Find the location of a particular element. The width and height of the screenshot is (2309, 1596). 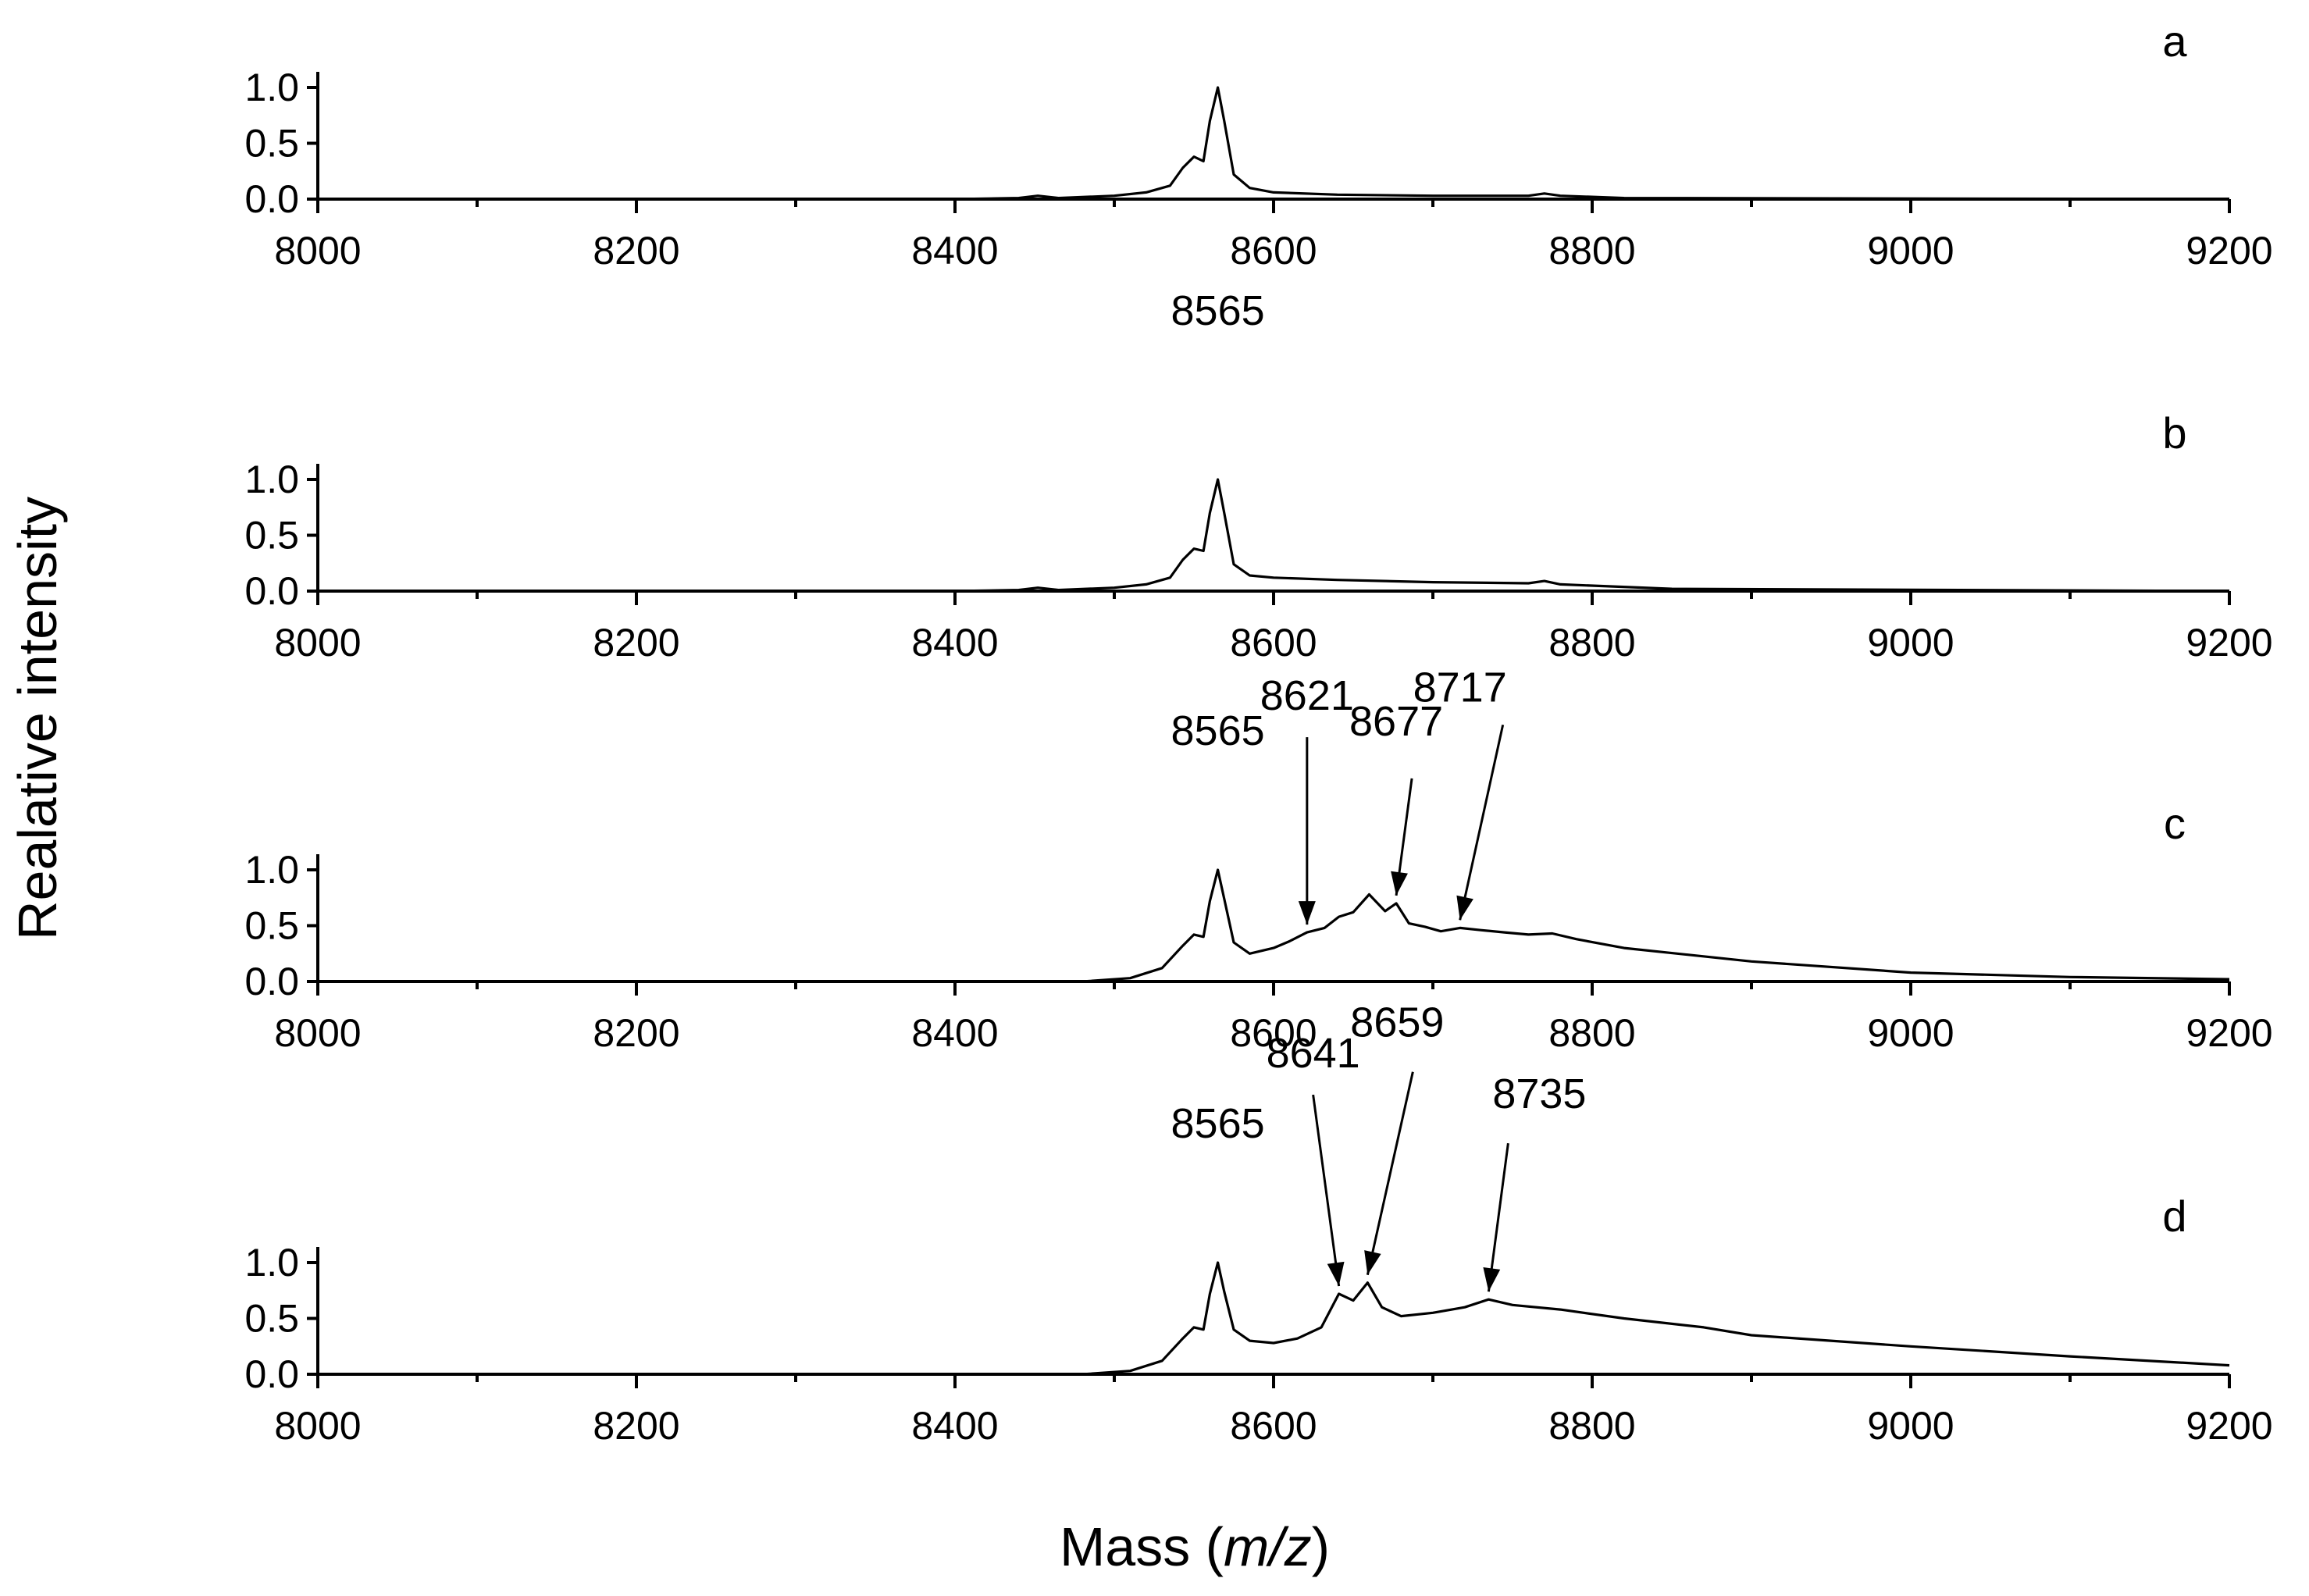

panel-d-spectrum-line is located at coordinates (1274, 1318).